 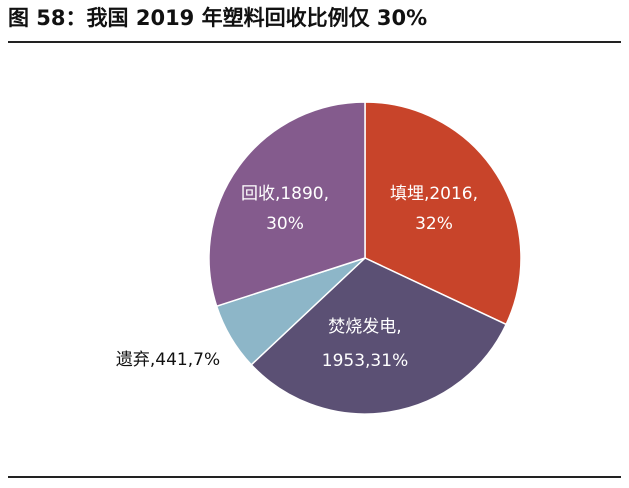 What do you see at coordinates (365, 361) in the screenshot?
I see `slice-label-line: 1953,31%` at bounding box center [365, 361].